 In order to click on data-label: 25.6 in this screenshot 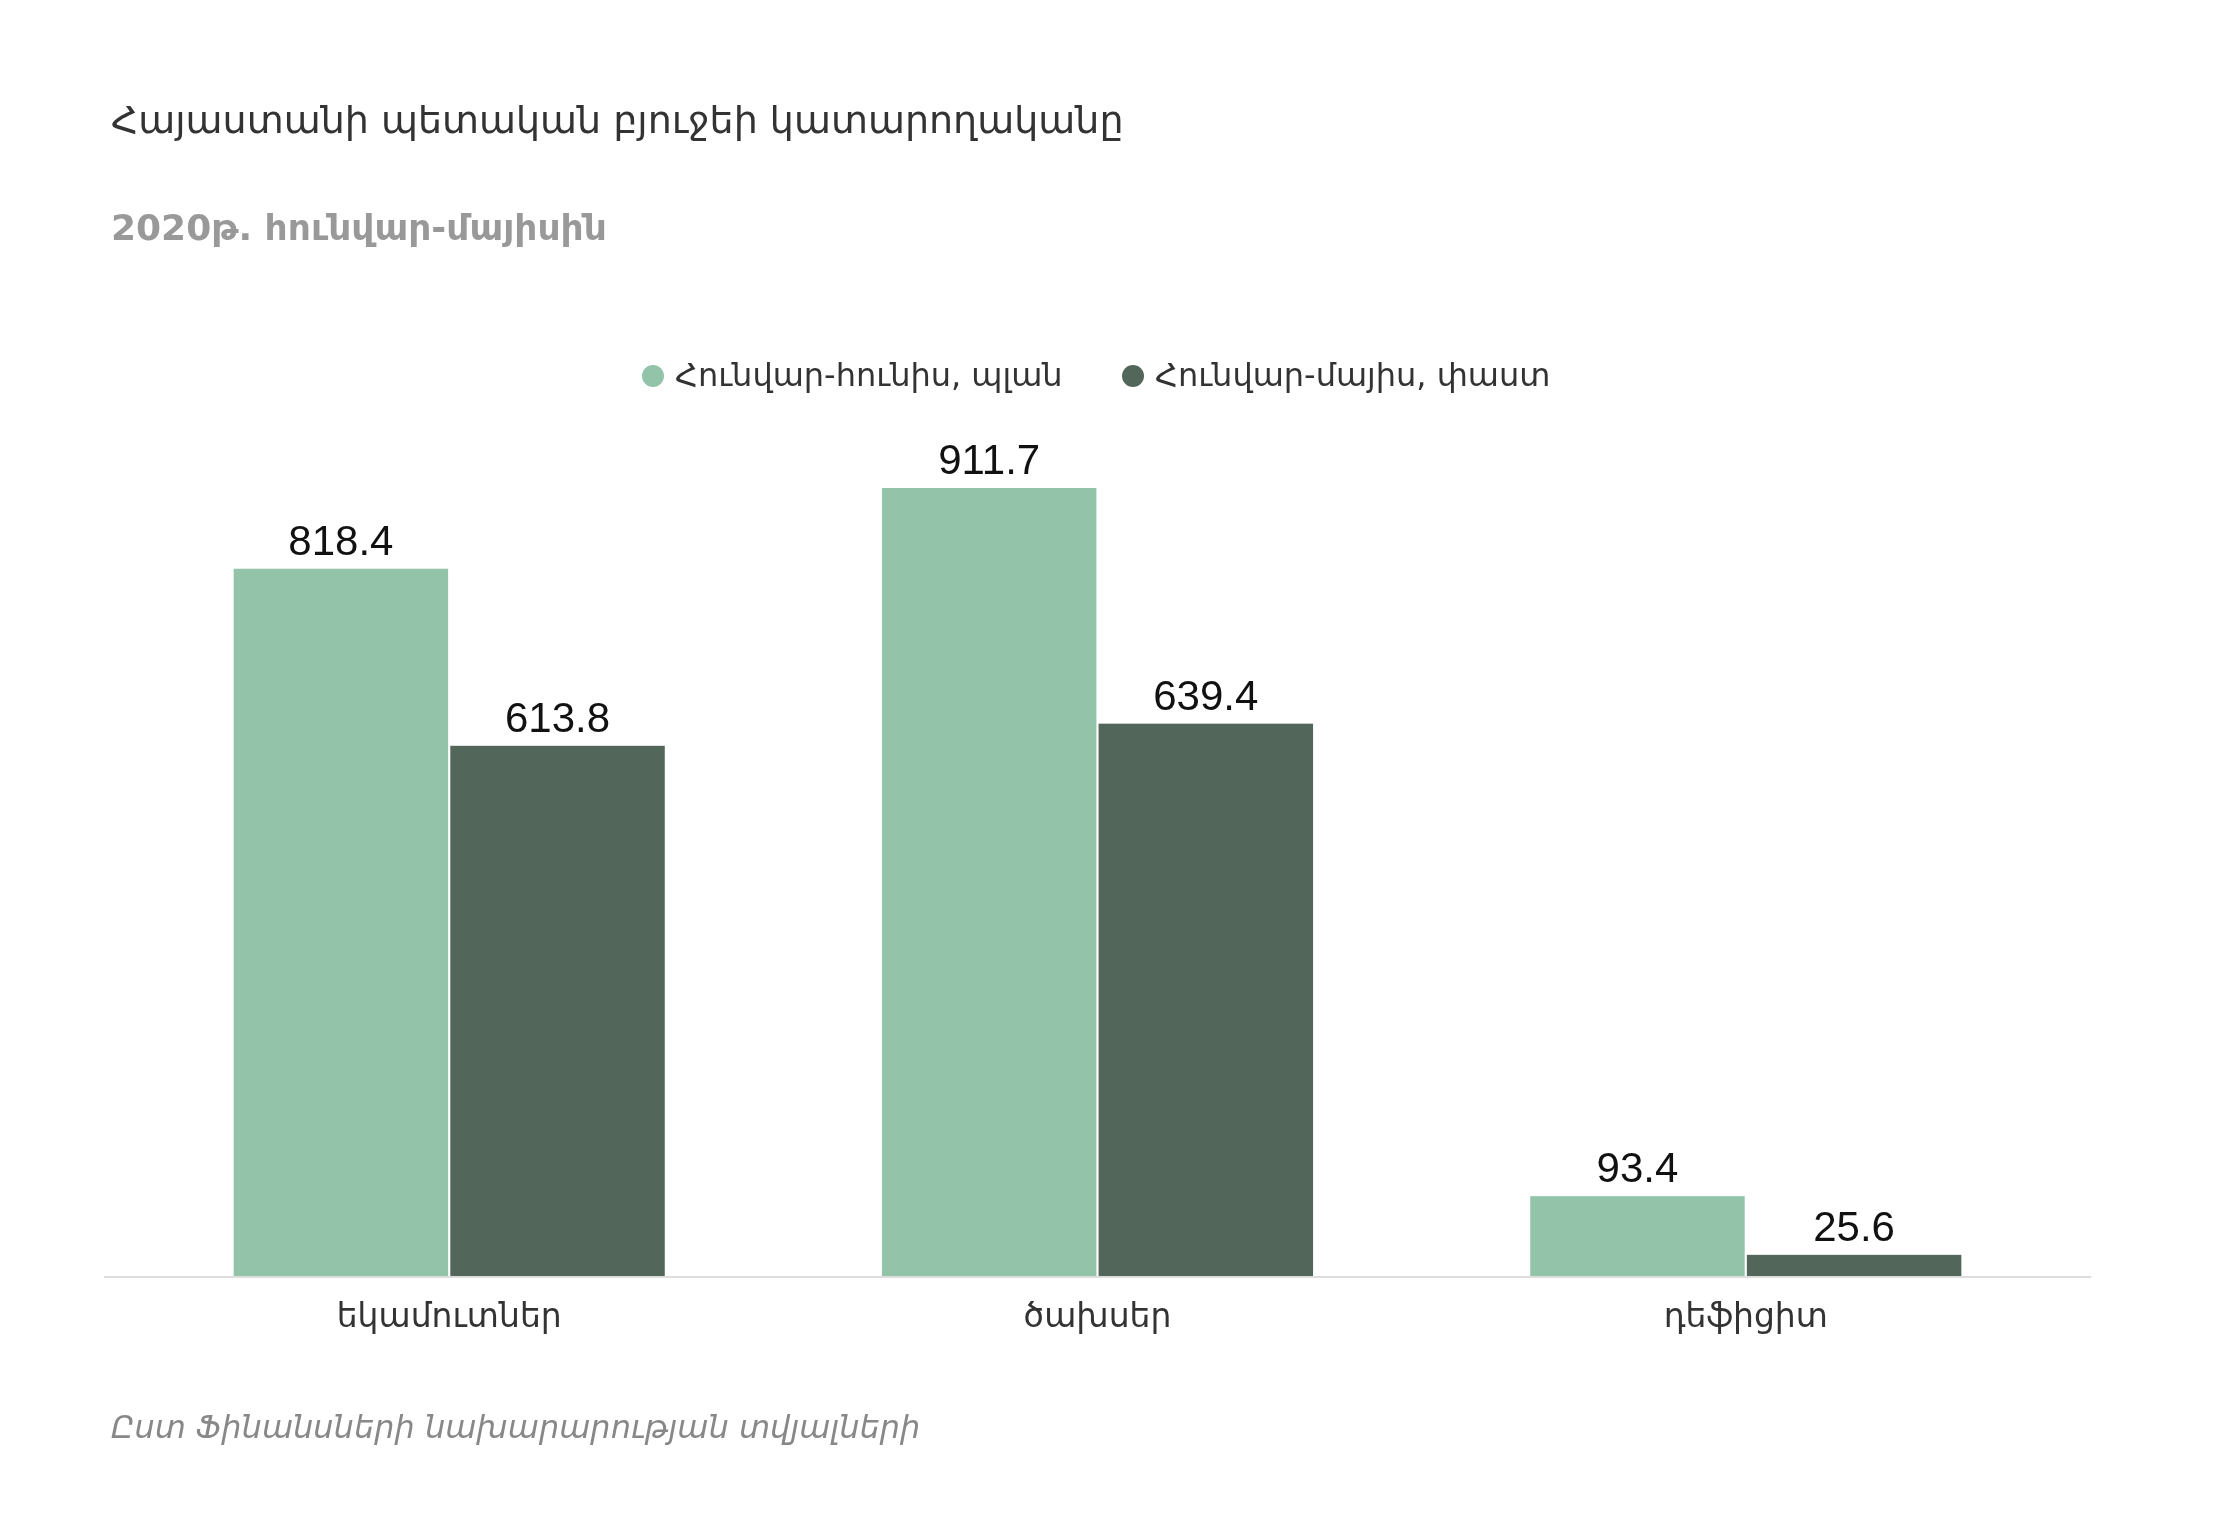, I will do `click(1854, 1226)`.